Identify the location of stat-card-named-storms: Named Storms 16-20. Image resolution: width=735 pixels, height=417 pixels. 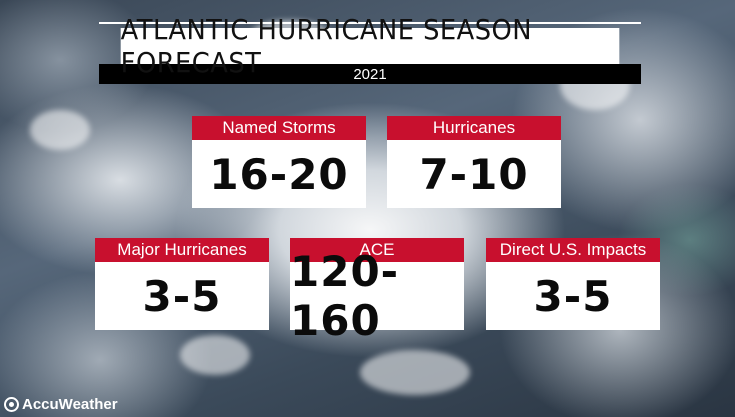
(279, 162).